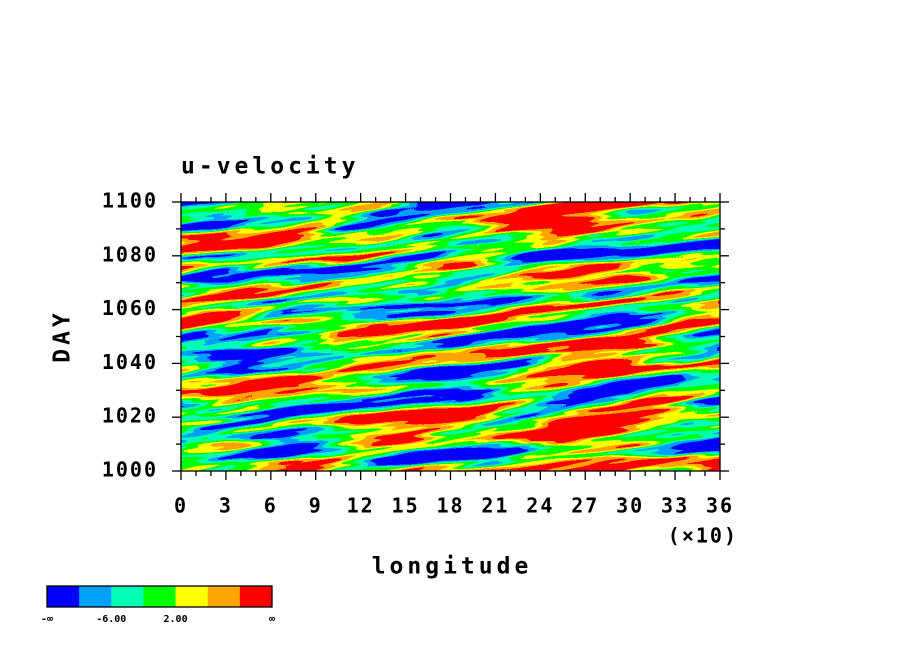  Describe the element at coordinates (406, 506) in the screenshot. I see `x-tick-label: 15` at that location.